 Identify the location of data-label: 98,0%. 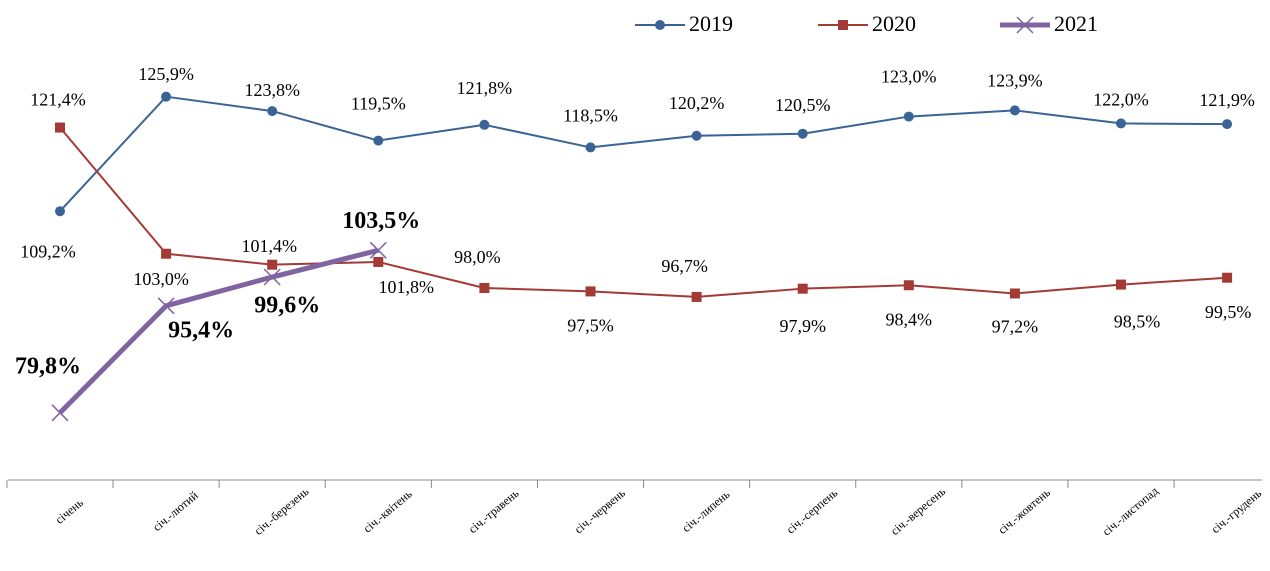
(477, 257).